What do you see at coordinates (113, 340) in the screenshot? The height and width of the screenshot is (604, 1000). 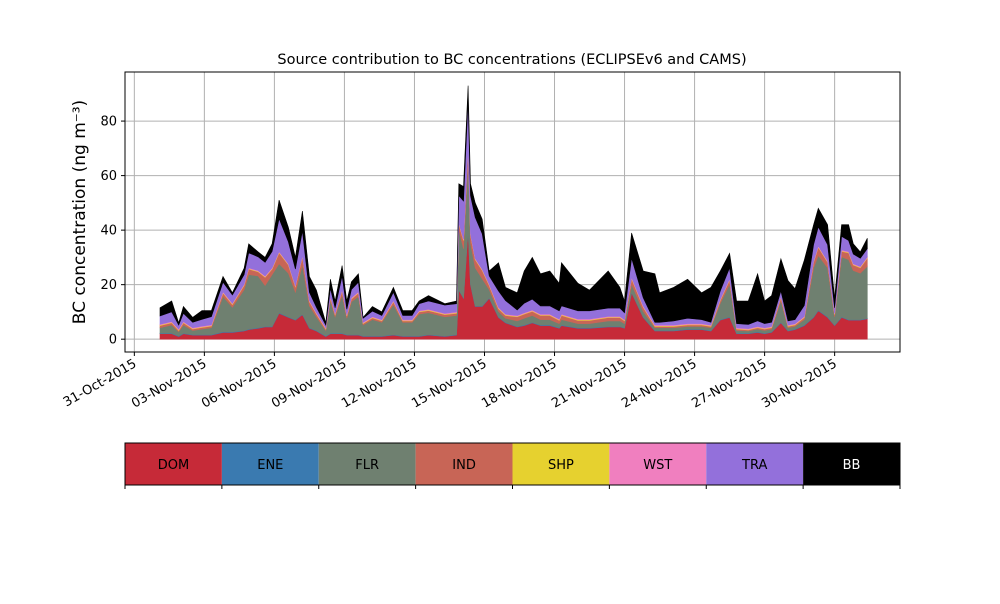 I see `y-tick-label: 0` at bounding box center [113, 340].